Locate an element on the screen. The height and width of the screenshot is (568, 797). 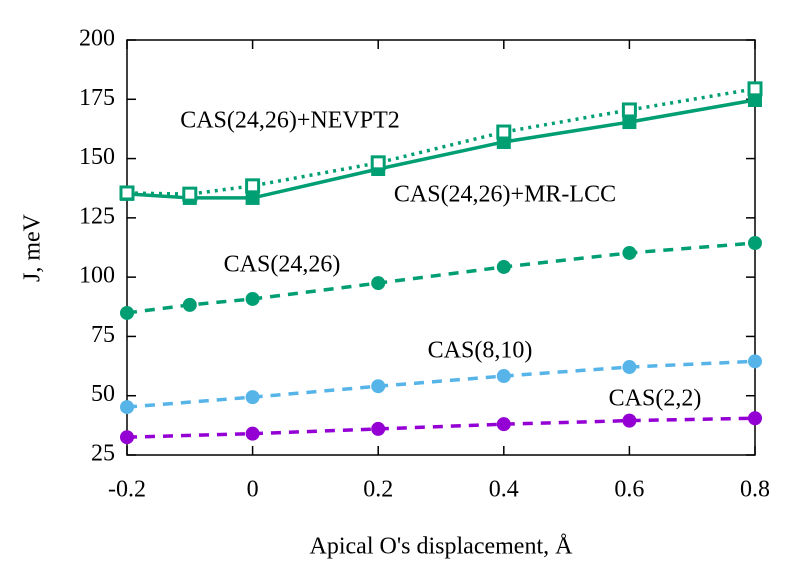
x-tick-label: 0.8 is located at coordinates (755, 490).